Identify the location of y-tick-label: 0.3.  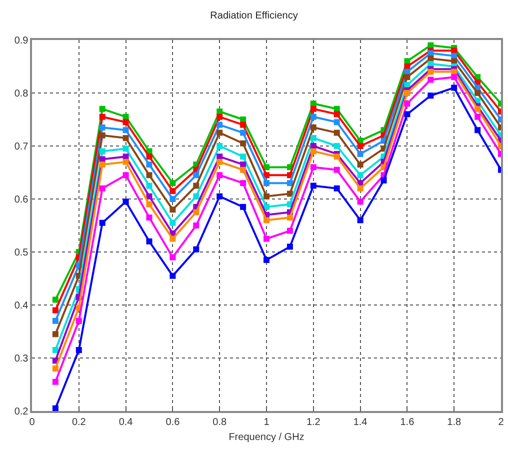
(21, 359).